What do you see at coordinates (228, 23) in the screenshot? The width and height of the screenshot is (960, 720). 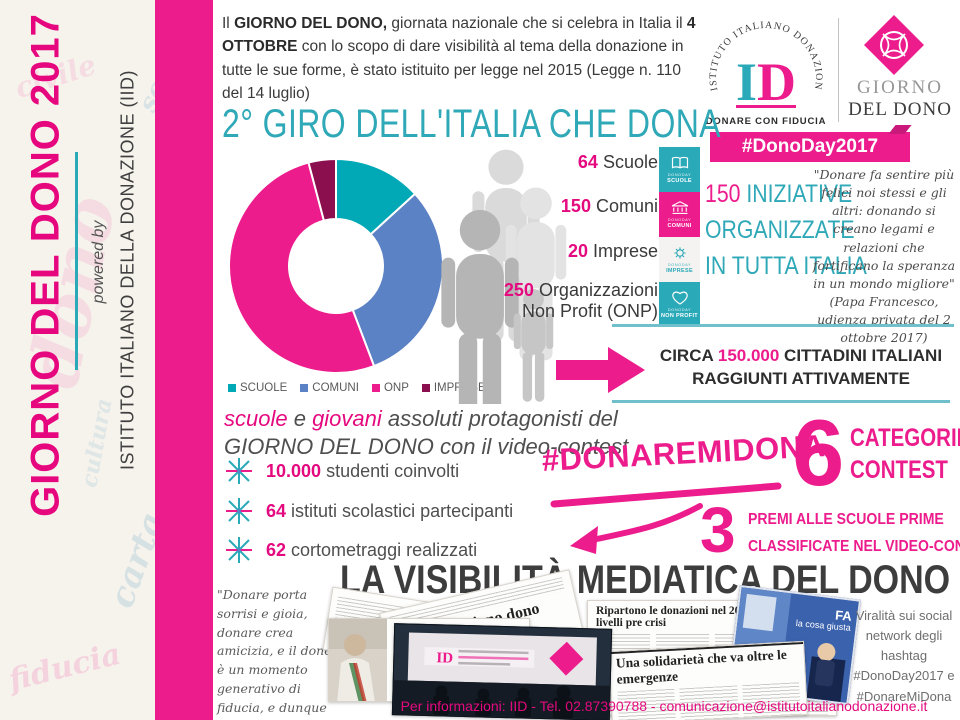 I see `intro-text: Il` at bounding box center [228, 23].